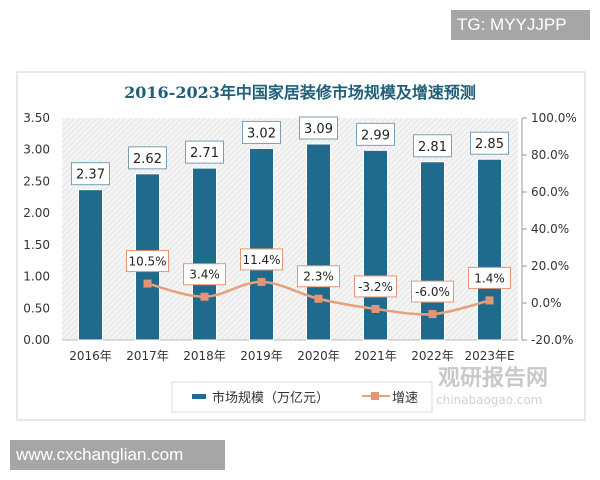  I want to click on bar-2019年, so click(261, 244).